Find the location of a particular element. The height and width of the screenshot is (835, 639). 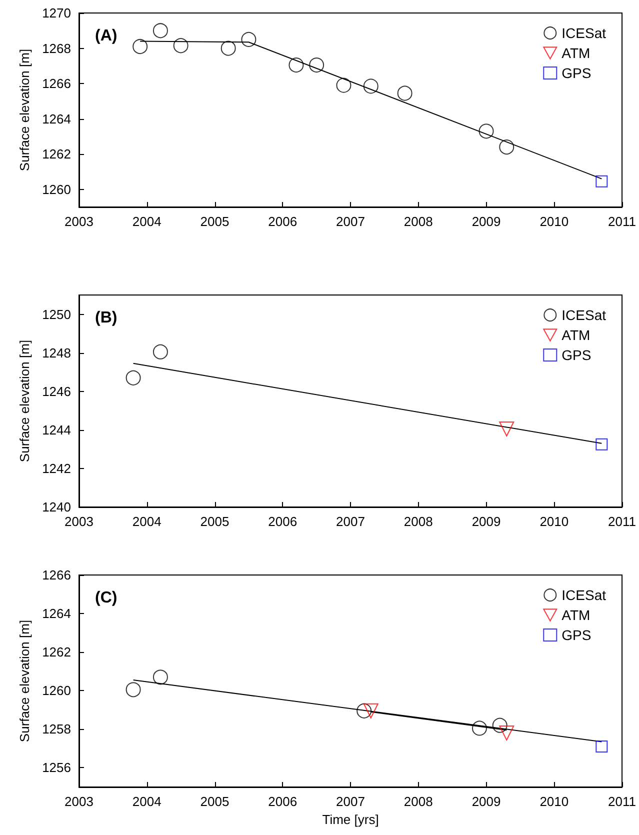

y-tick-label: 1248 is located at coordinates (56, 352).